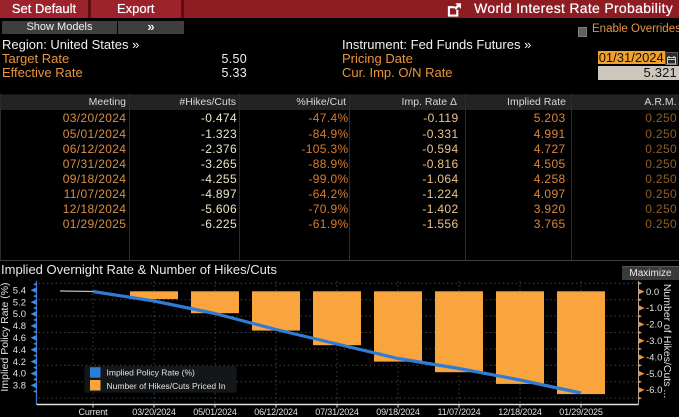 The width and height of the screenshot is (679, 417). What do you see at coordinates (166, 386) in the screenshot?
I see `svg-text: Number of Hikes/Cuts Priced In` at bounding box center [166, 386].